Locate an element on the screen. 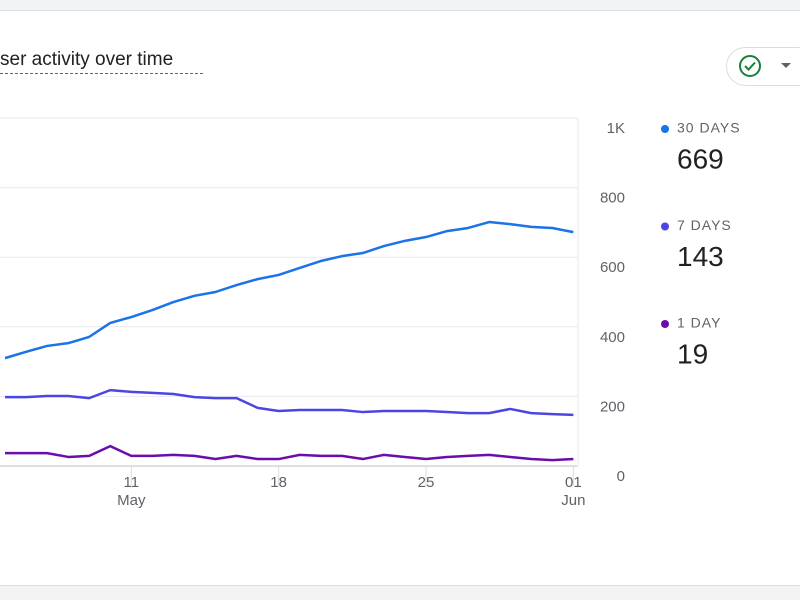  x-tick-label: 11 is located at coordinates (132, 482).